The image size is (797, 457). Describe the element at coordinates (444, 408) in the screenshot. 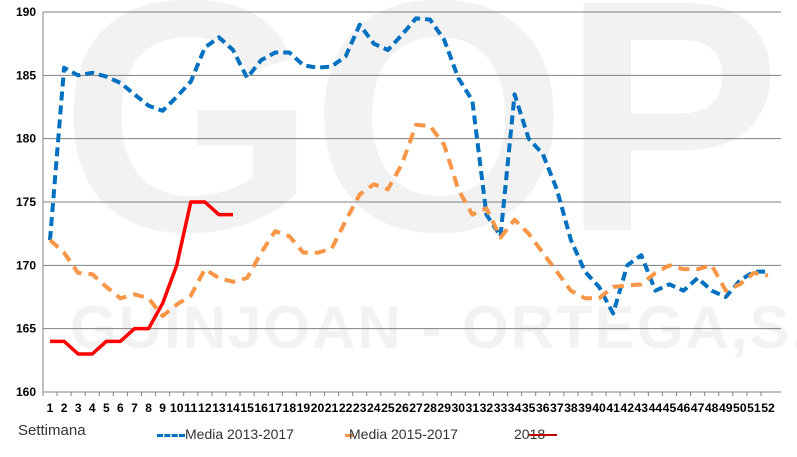

I see `x-tick-label: 29` at that location.